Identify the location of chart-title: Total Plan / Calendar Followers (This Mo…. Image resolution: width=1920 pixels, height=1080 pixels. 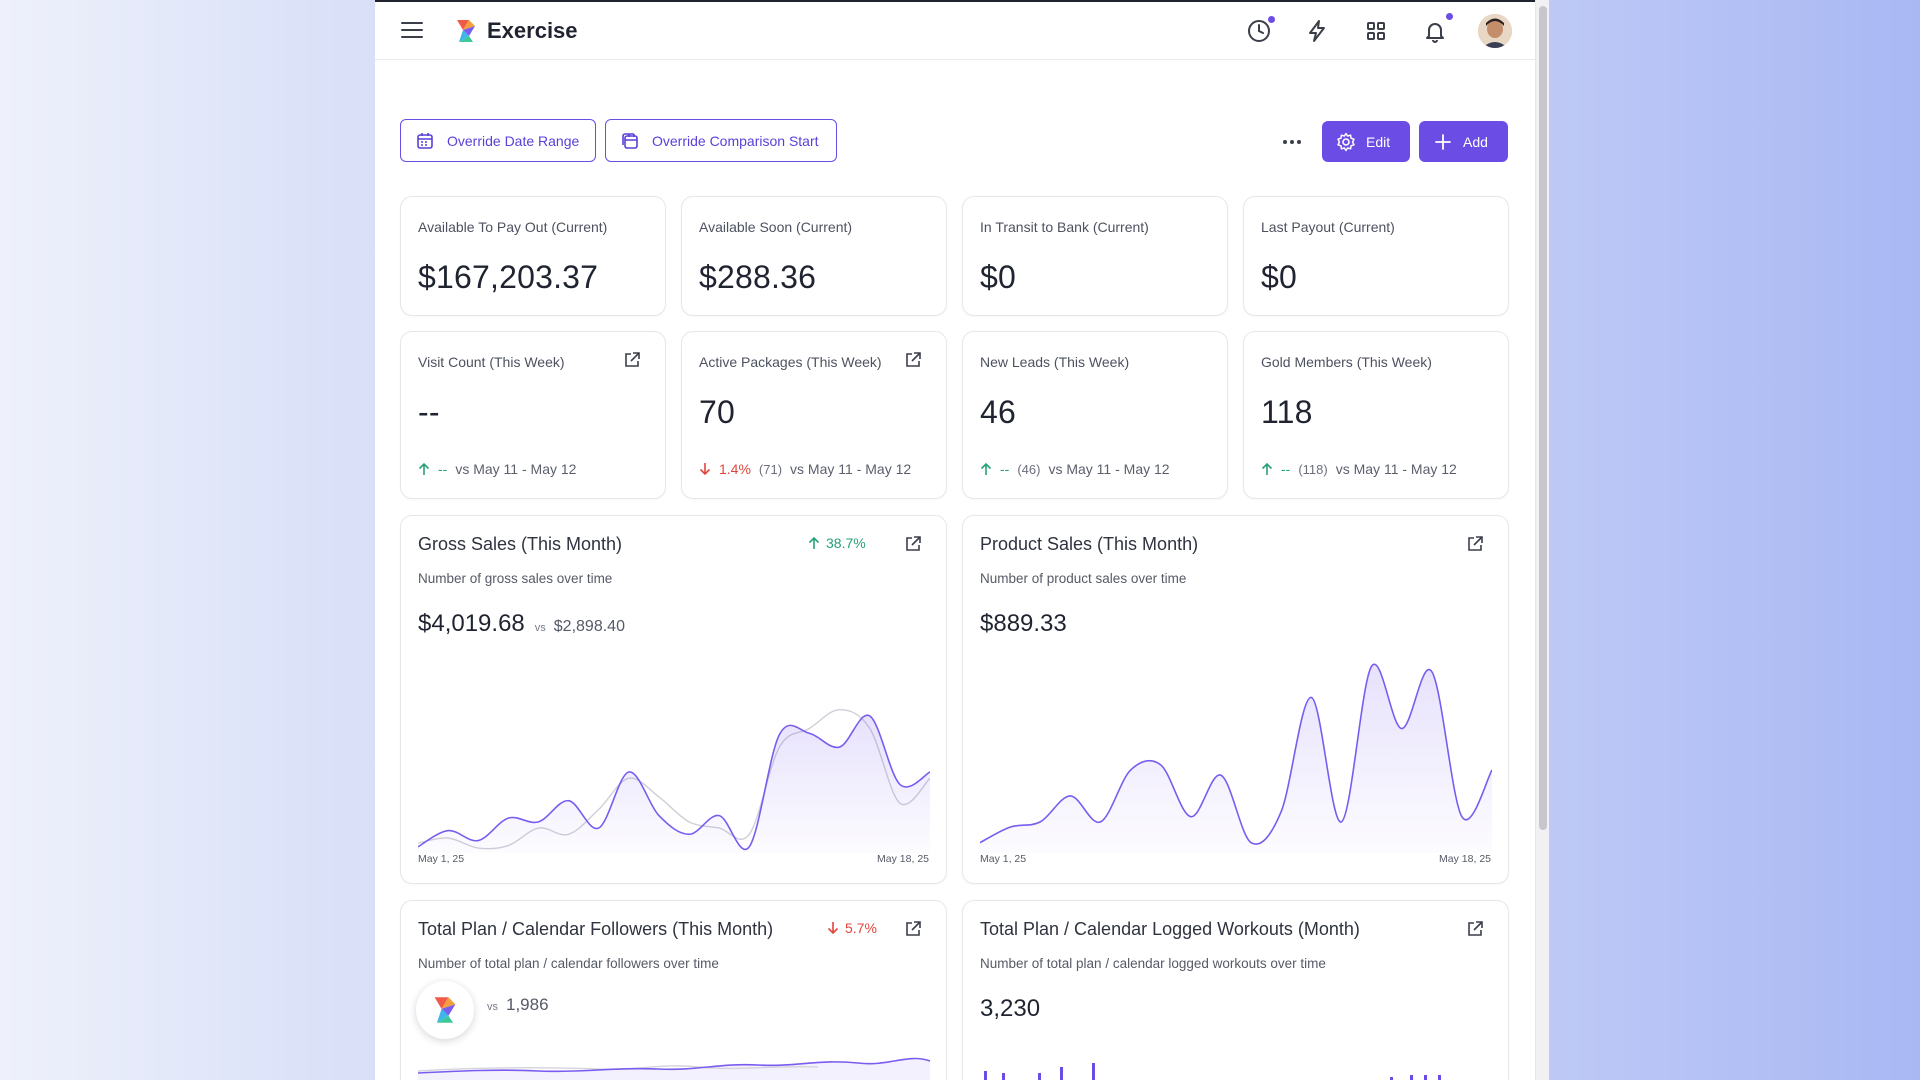
(596, 929).